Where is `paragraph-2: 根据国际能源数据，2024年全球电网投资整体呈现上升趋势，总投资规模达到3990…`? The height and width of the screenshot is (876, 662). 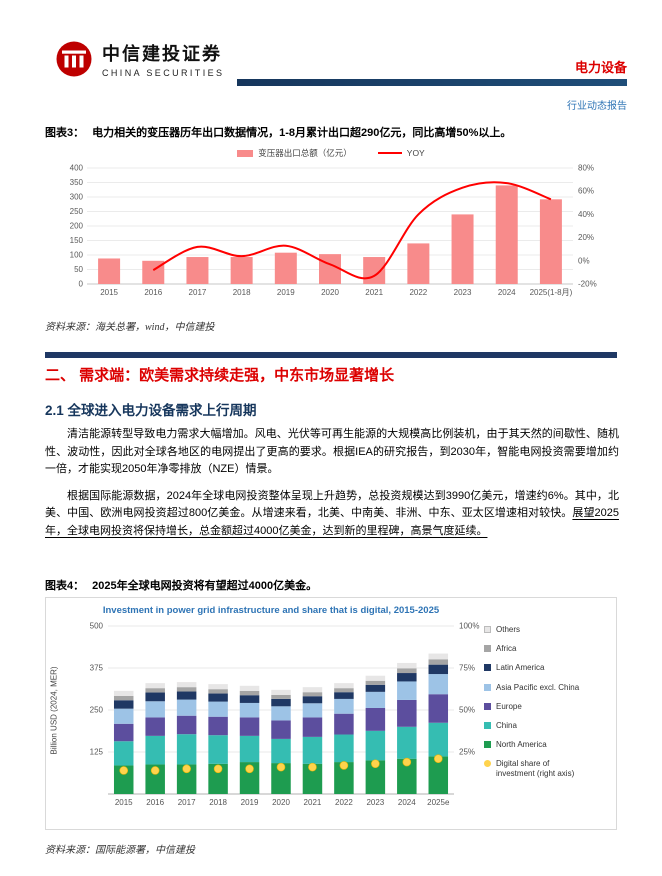
paragraph-2: 根据国际能源数据，2024年全球电网投资整体呈现上升趋势，总投资规模达到3990… is located at coordinates (332, 514).